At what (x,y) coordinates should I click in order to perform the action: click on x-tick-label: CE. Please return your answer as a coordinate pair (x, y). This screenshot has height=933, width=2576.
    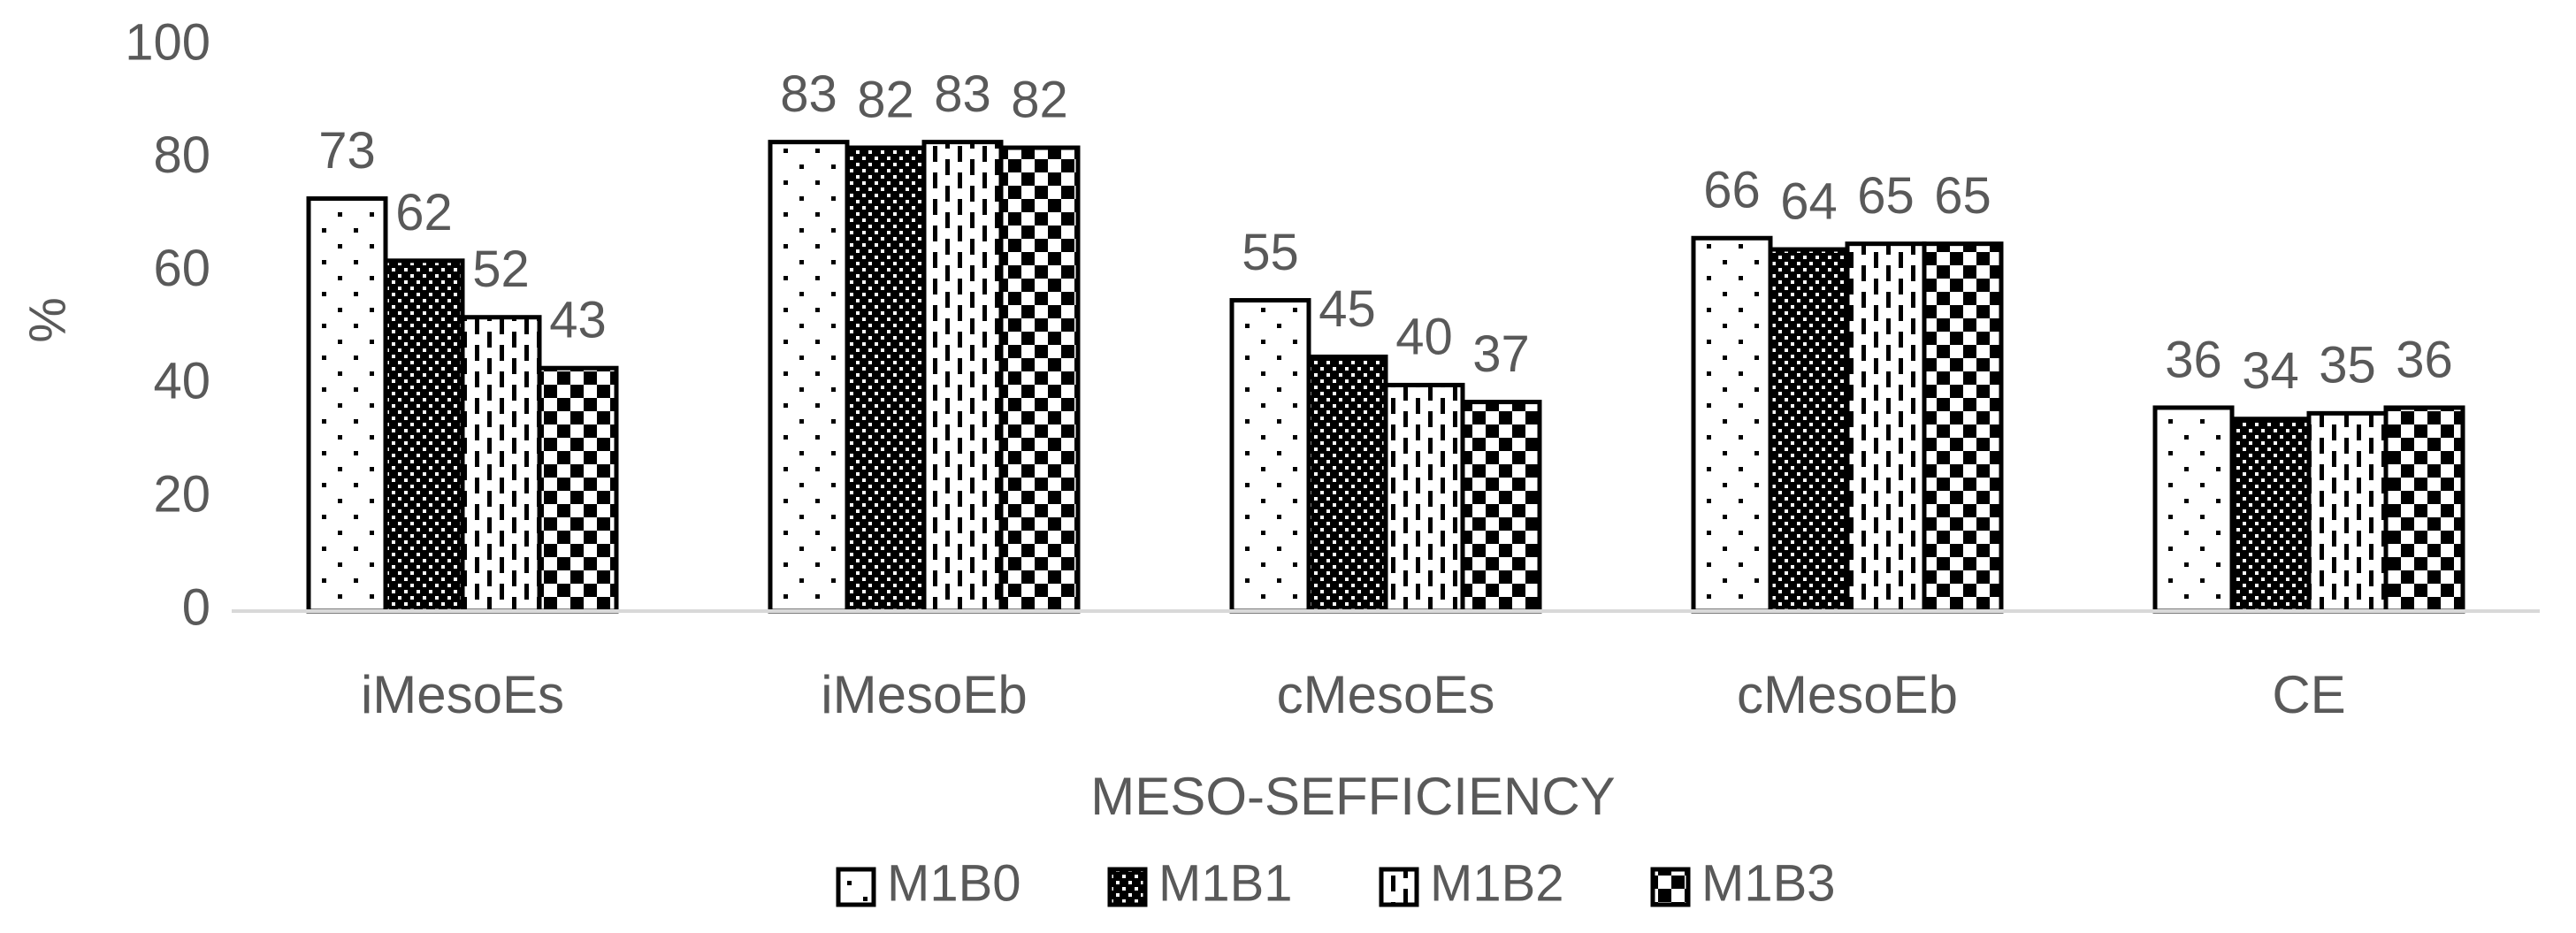
    Looking at the image, I should click on (2308, 694).